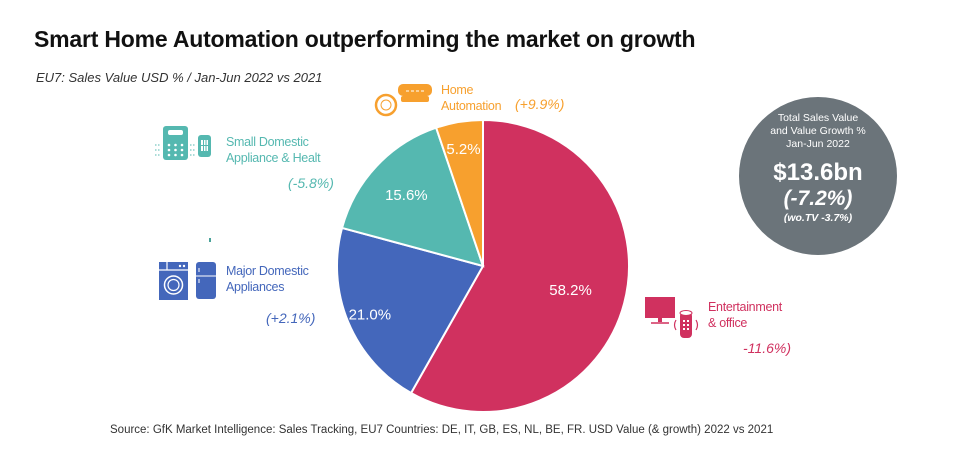  I want to click on label-major-domestic-line1: Major Domestic, so click(267, 271).